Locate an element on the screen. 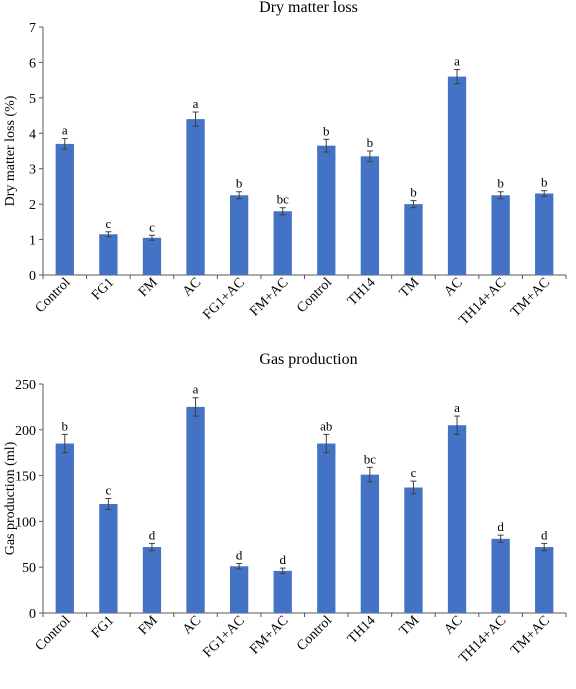  y-tick-label: 7 is located at coordinates (32, 28).